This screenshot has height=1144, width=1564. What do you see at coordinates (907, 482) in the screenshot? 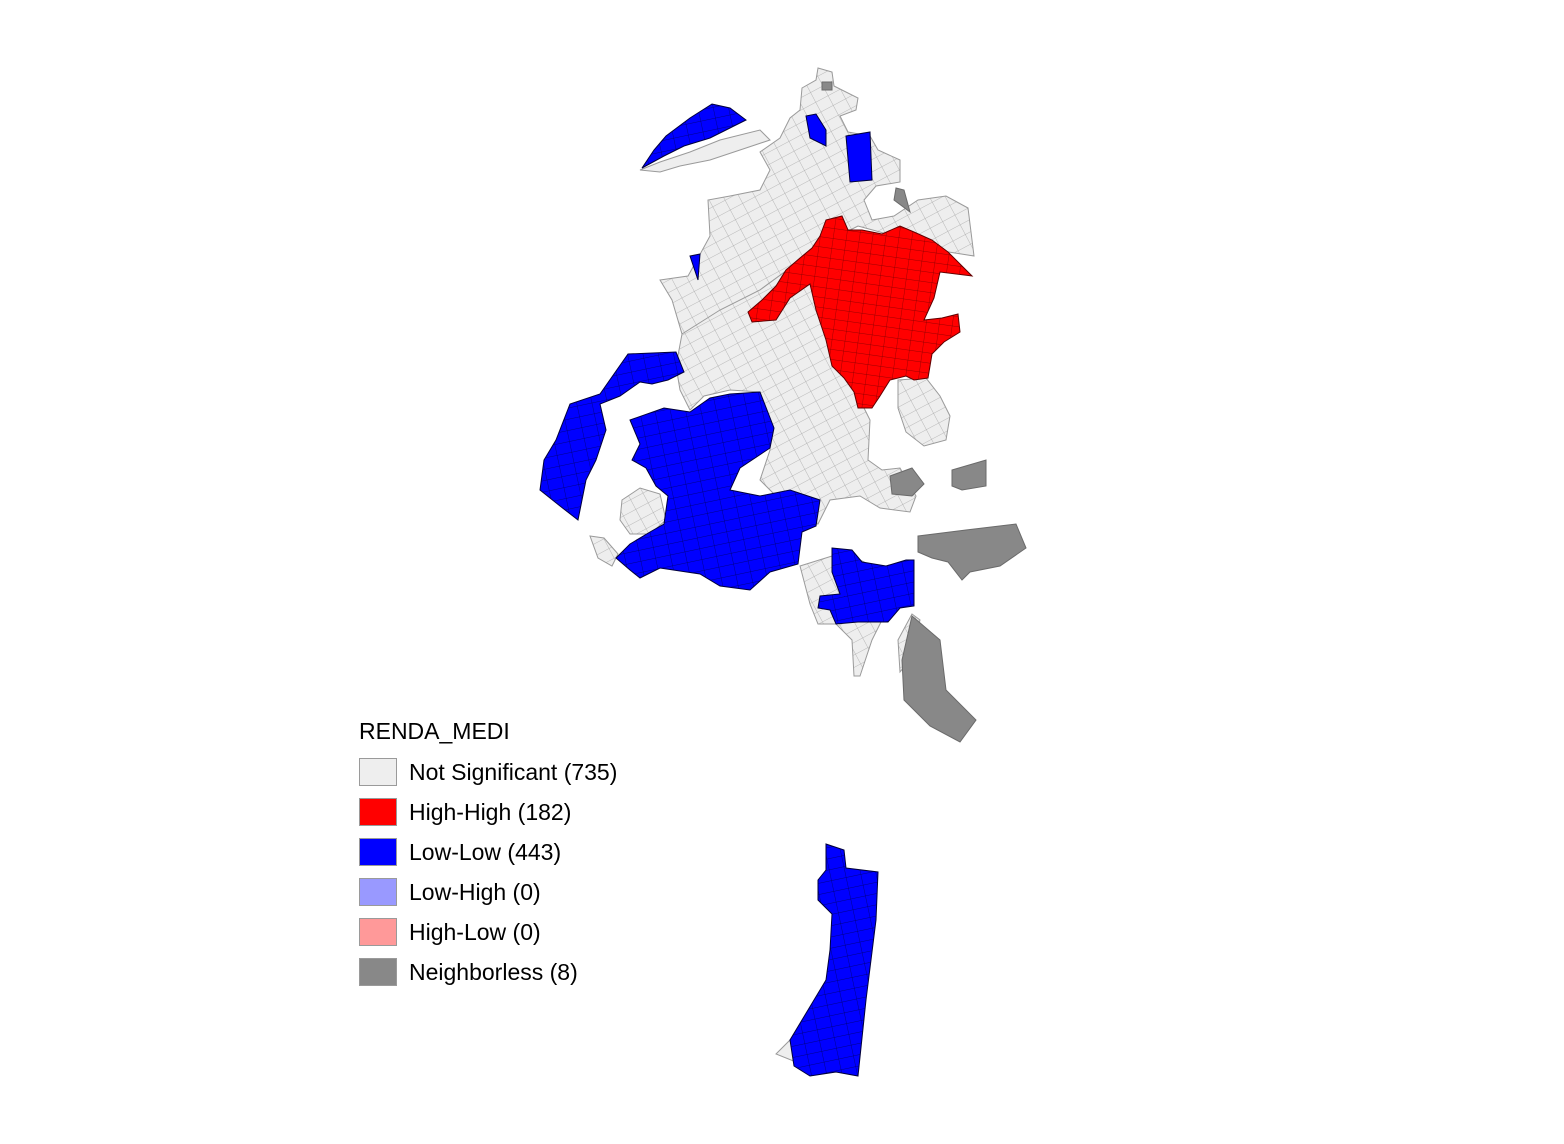
I see `neighborless-east-annex` at bounding box center [907, 482].